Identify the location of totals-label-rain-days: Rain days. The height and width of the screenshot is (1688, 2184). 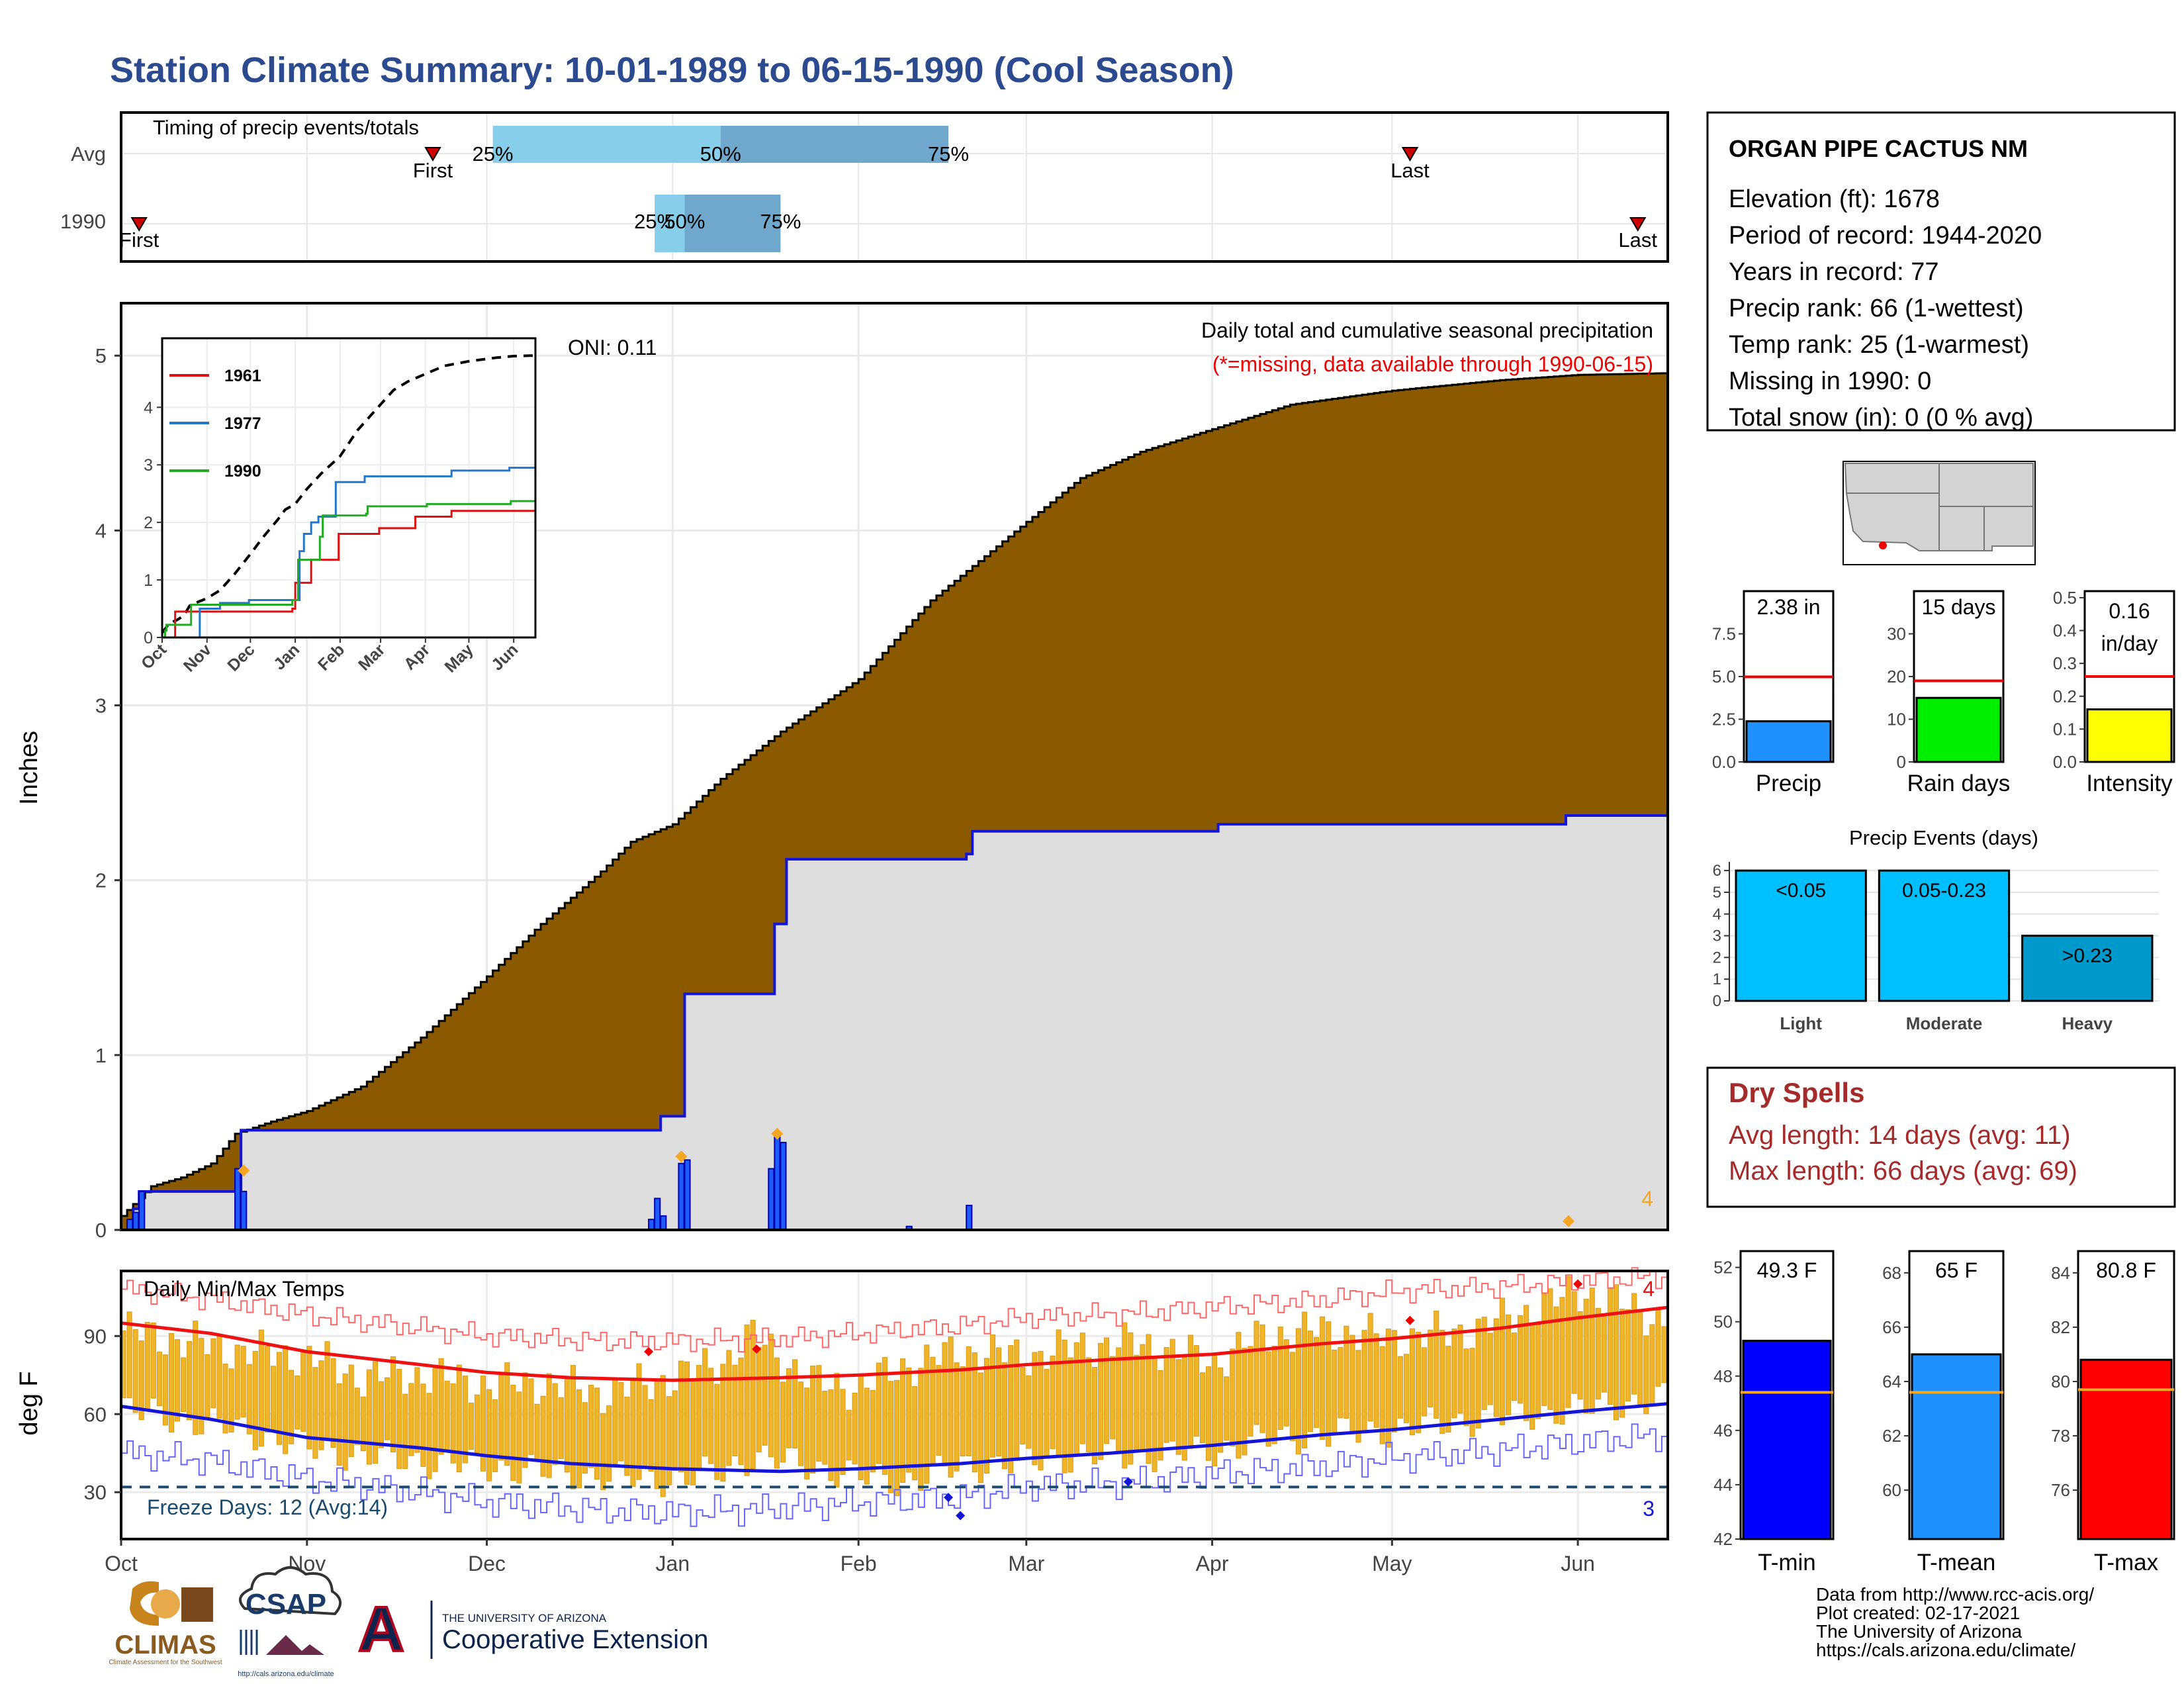
(1959, 783).